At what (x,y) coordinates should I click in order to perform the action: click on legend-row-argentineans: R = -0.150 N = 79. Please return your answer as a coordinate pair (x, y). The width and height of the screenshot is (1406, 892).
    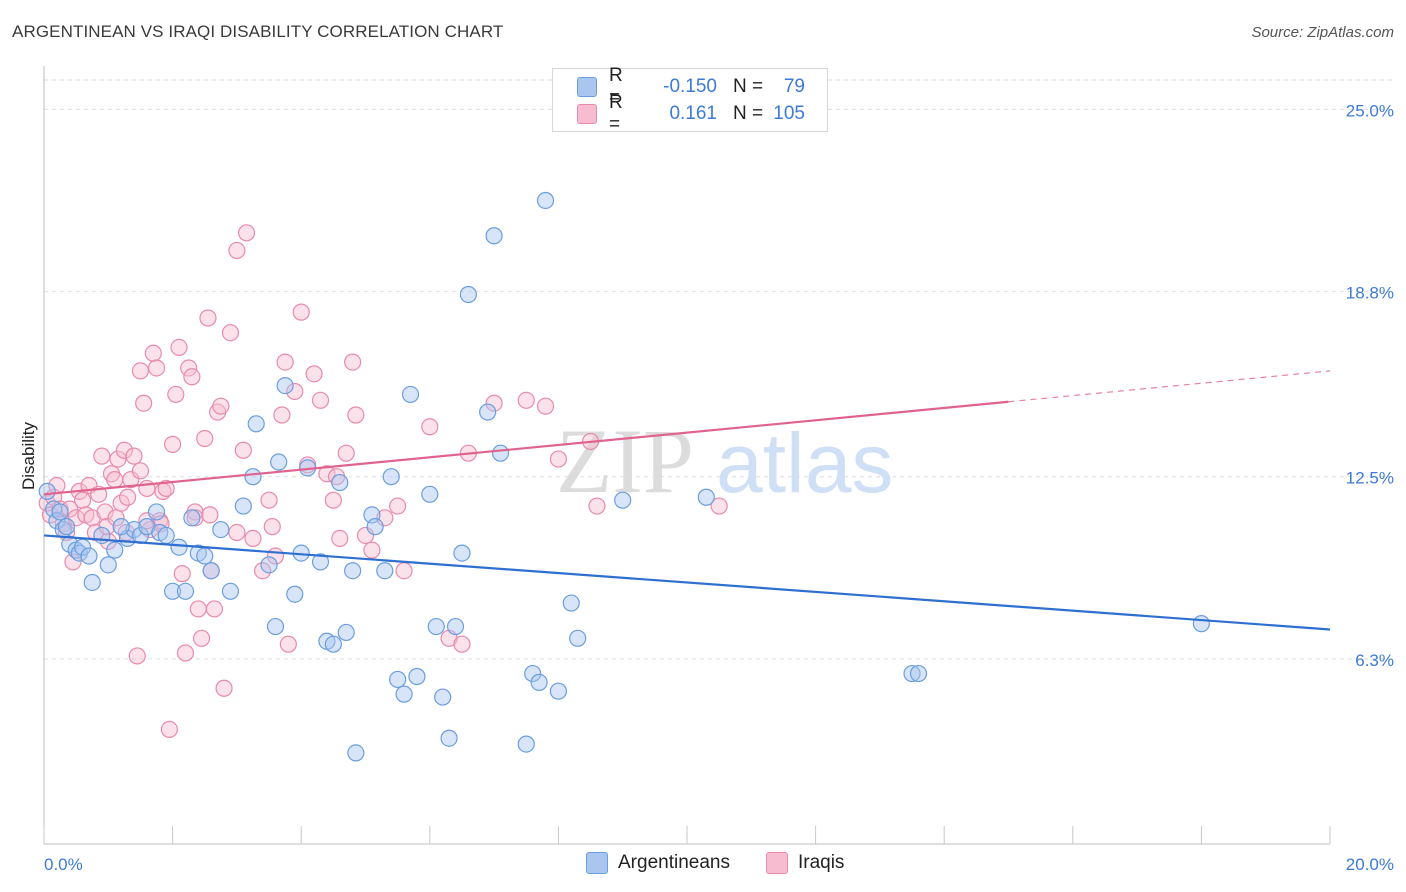
    Looking at the image, I should click on (691, 86).